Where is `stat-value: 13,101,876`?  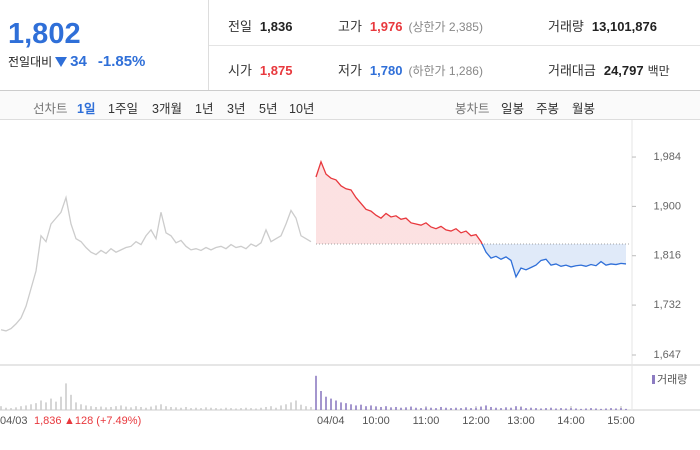
stat-value: 13,101,876 is located at coordinates (624, 26).